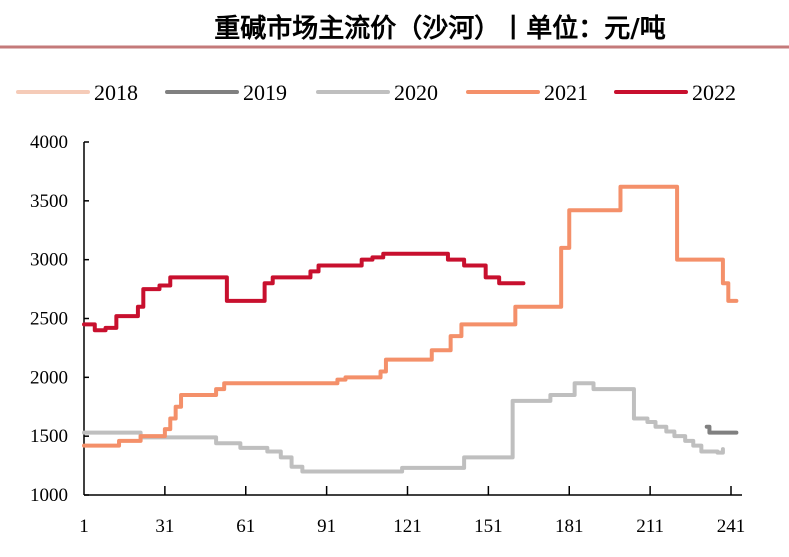  Describe the element at coordinates (84, 526) in the screenshot. I see `x-tick-label: 1` at that location.